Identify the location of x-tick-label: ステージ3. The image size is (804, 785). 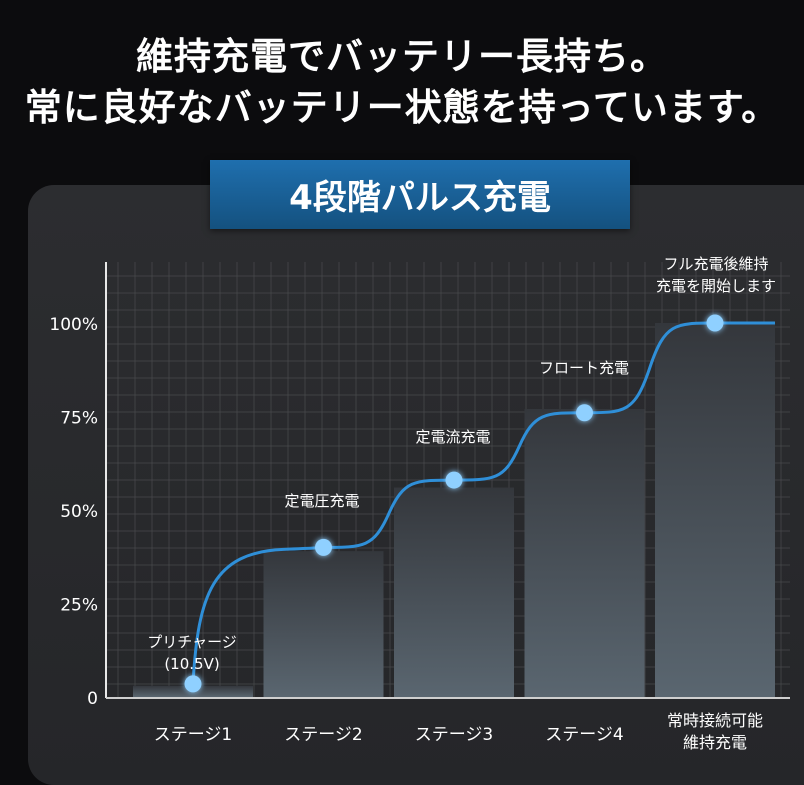
(454, 735).